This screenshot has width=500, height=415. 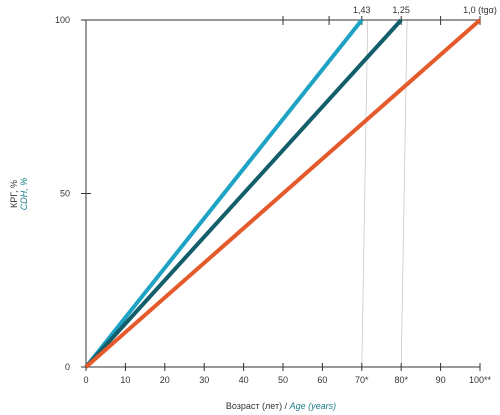 What do you see at coordinates (286, 406) in the screenshot?
I see `x-axis-title-sep: /` at bounding box center [286, 406].